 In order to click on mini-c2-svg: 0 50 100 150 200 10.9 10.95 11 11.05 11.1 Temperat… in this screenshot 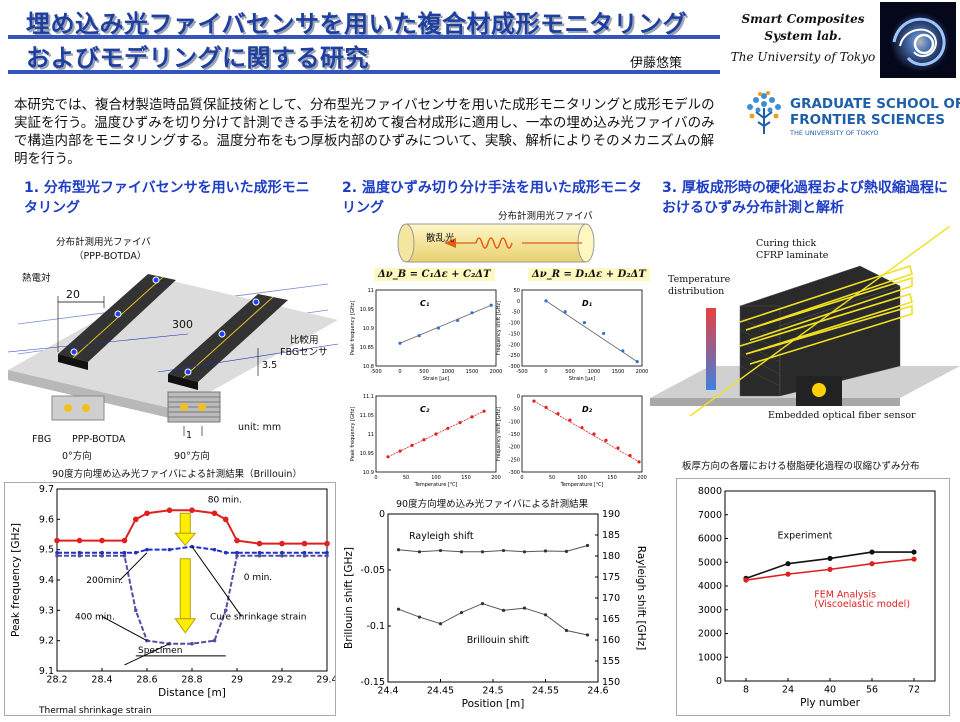, I will do `click(425, 441)`.